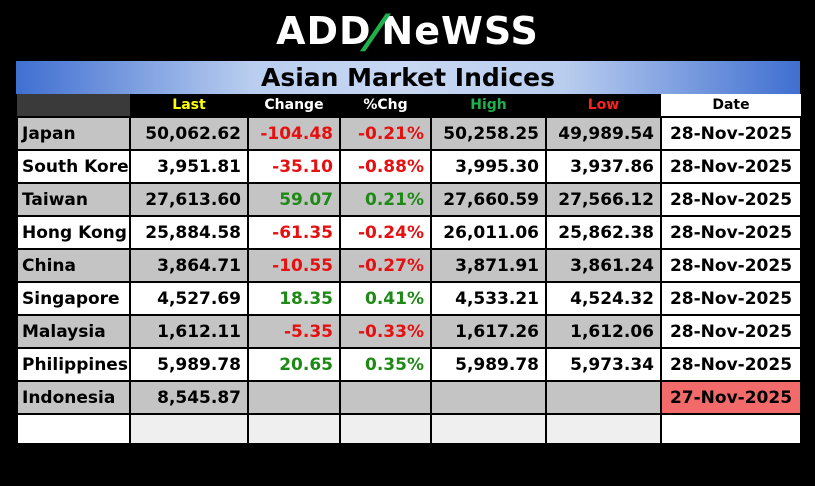 This screenshot has width=815, height=486. I want to click on cell-change: 18.35, so click(294, 298).